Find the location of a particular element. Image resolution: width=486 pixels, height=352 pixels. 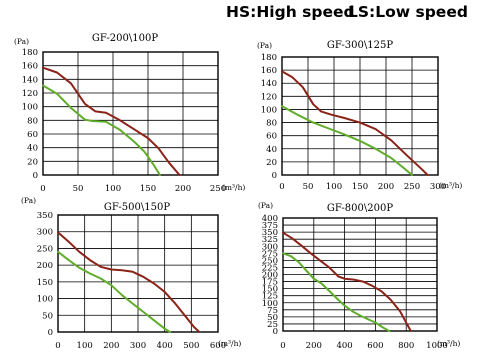

x-tick-label: 500 is located at coordinates (191, 346).